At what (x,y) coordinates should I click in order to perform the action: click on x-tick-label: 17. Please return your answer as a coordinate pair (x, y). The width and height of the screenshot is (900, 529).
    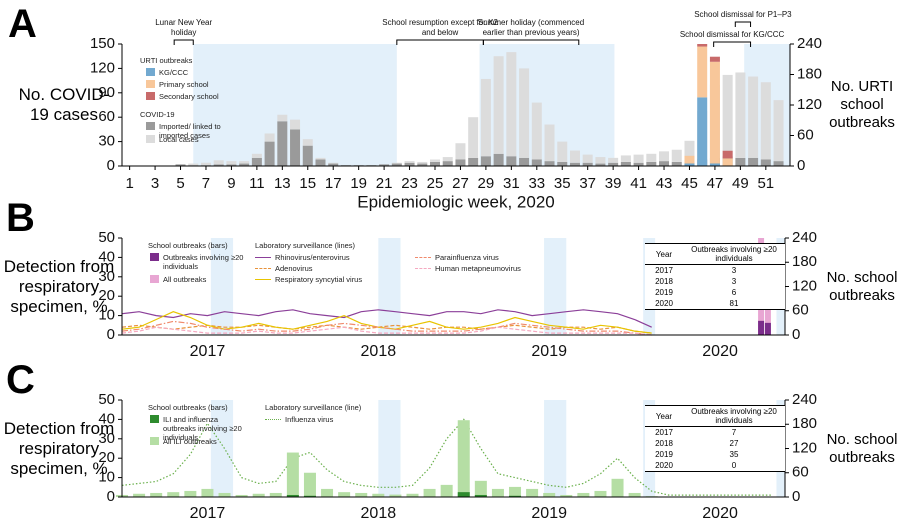
    Looking at the image, I should click on (333, 183).